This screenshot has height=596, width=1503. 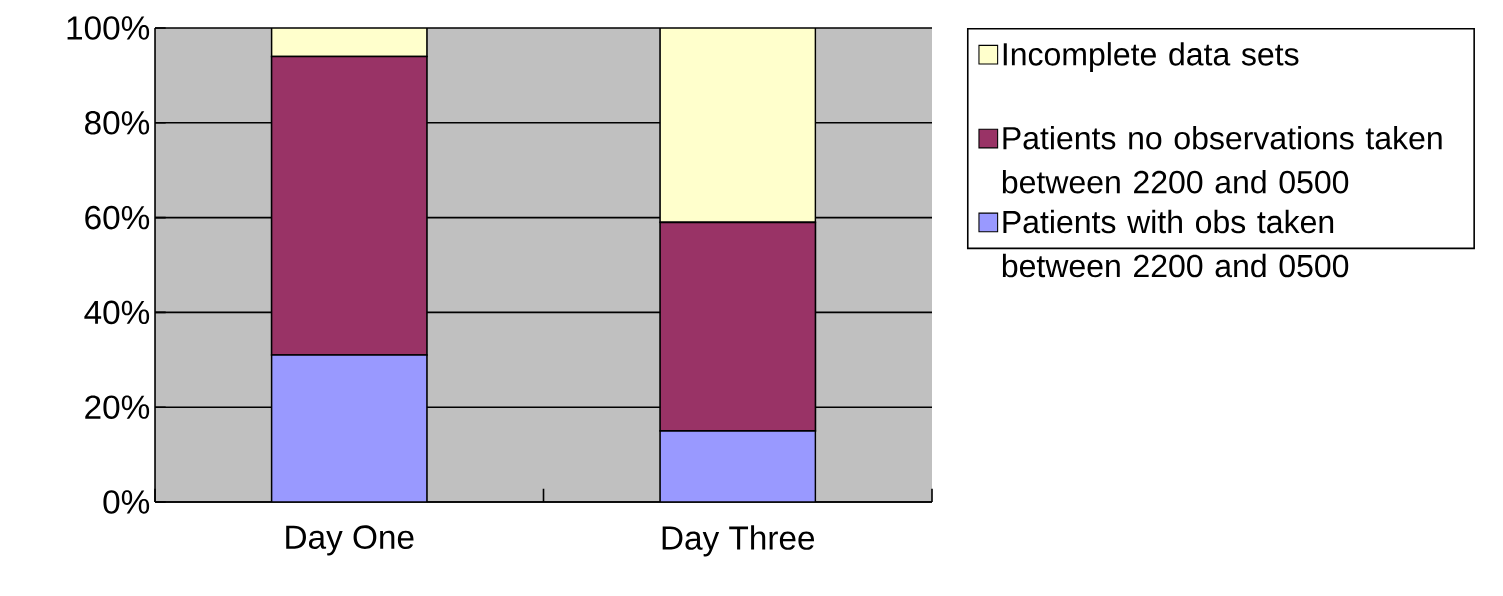 I want to click on legend-label: Patients with obs taken between 2200 and 0500, so click(x=1175, y=243).